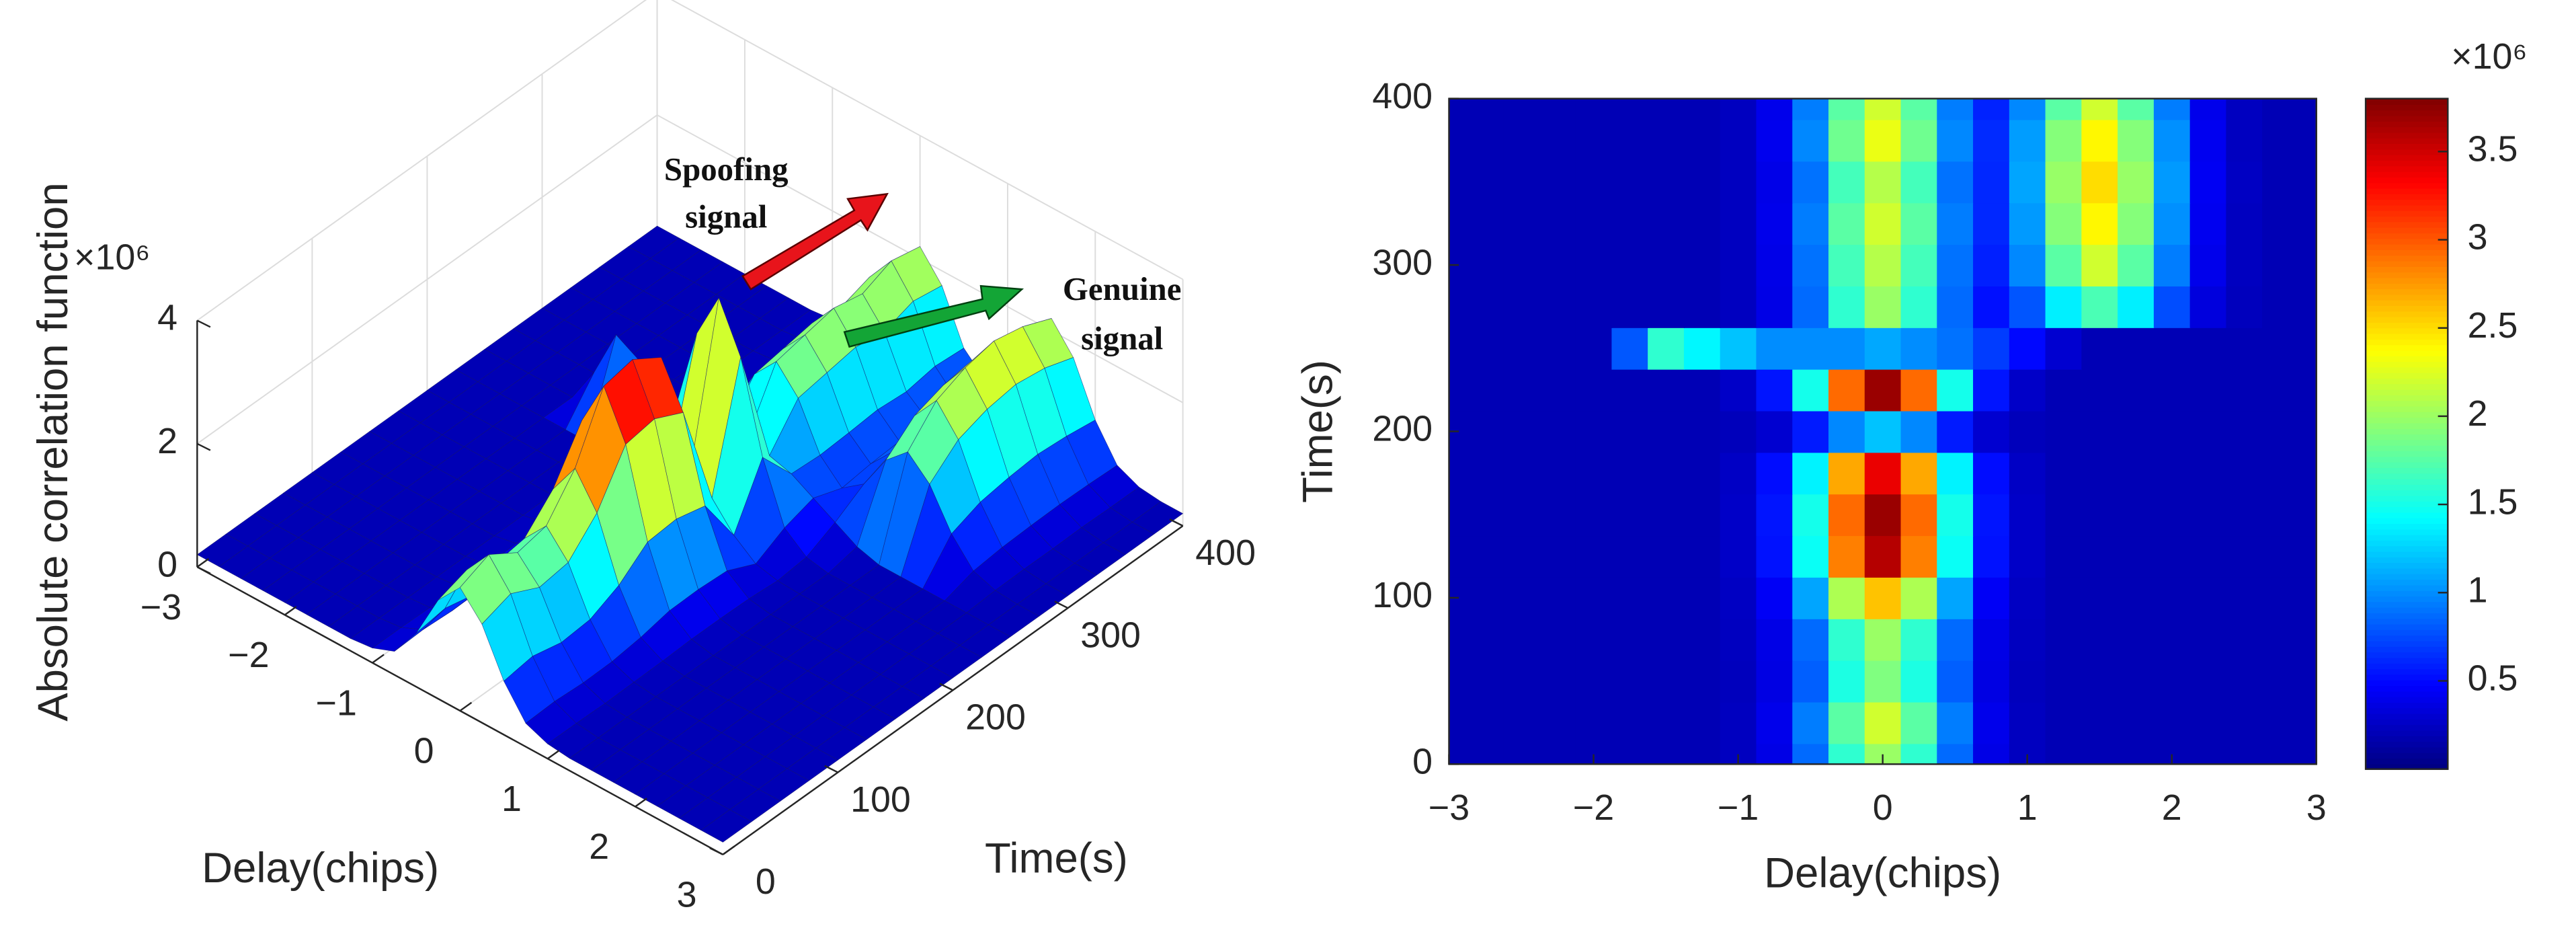  Describe the element at coordinates (599, 846) in the screenshot. I see `x-tick-label: 2` at that location.